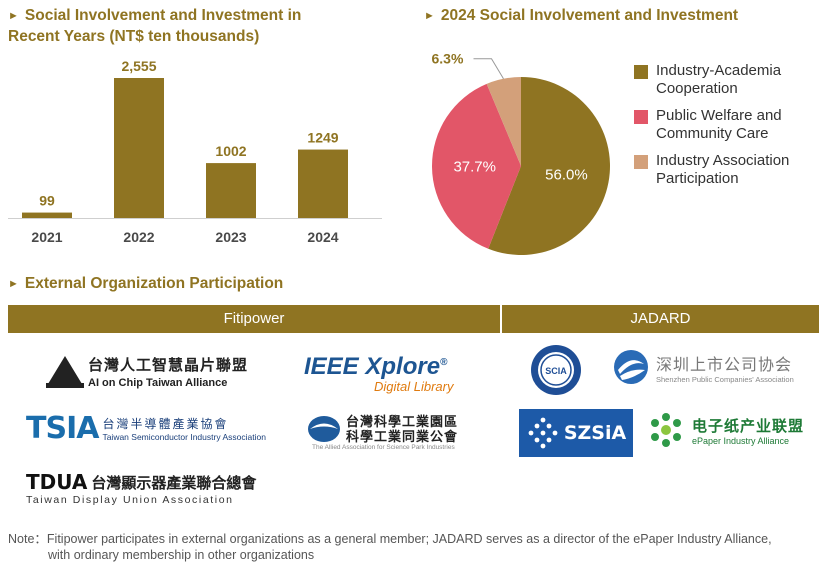  I want to click on epaper-text: 电子纸产业联盟 ePaper Industry Alliance, so click(748, 430).